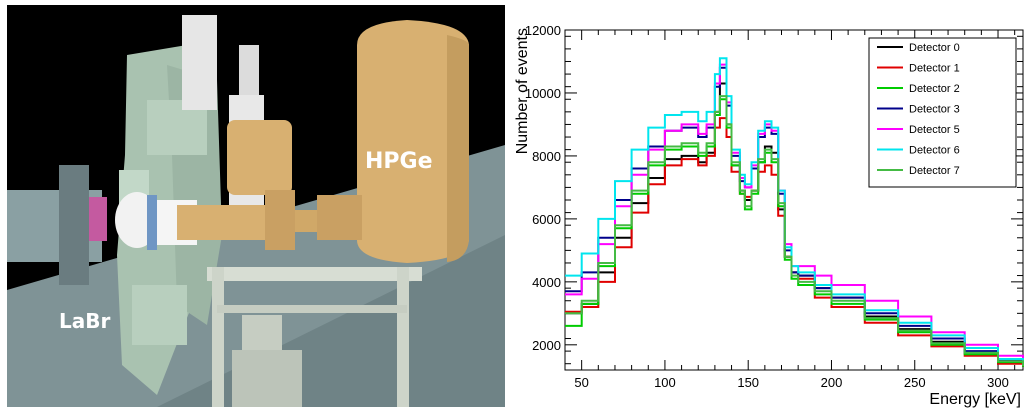 The height and width of the screenshot is (412, 1029). Describe the element at coordinates (934, 130) in the screenshot. I see `legend-label: Detector 5` at that location.